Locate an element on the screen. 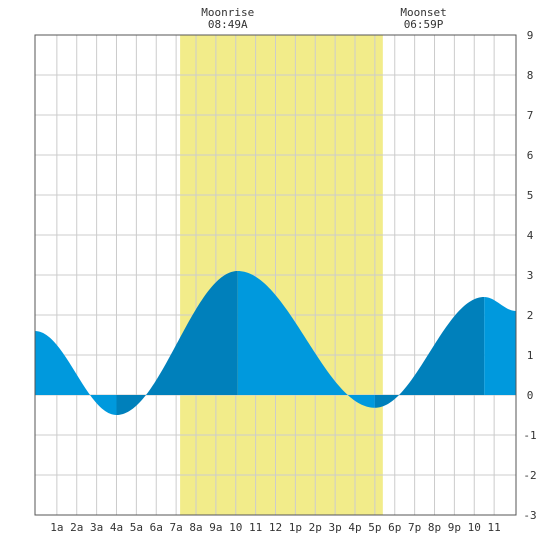  y-tick-label: -2 is located at coordinates (529, 475).